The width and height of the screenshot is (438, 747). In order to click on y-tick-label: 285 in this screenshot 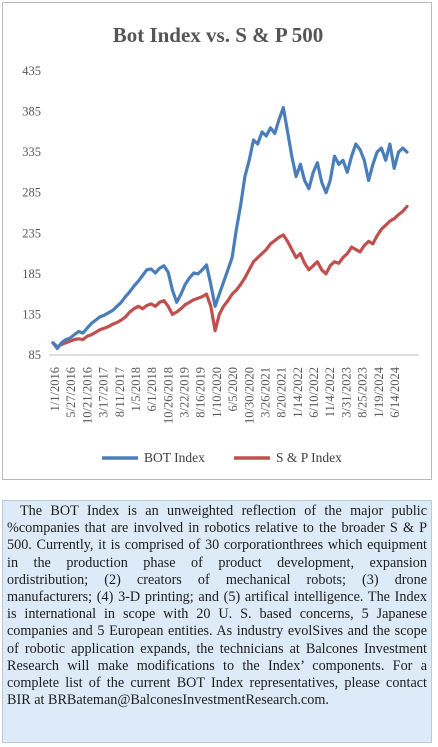, I will do `click(31, 193)`.